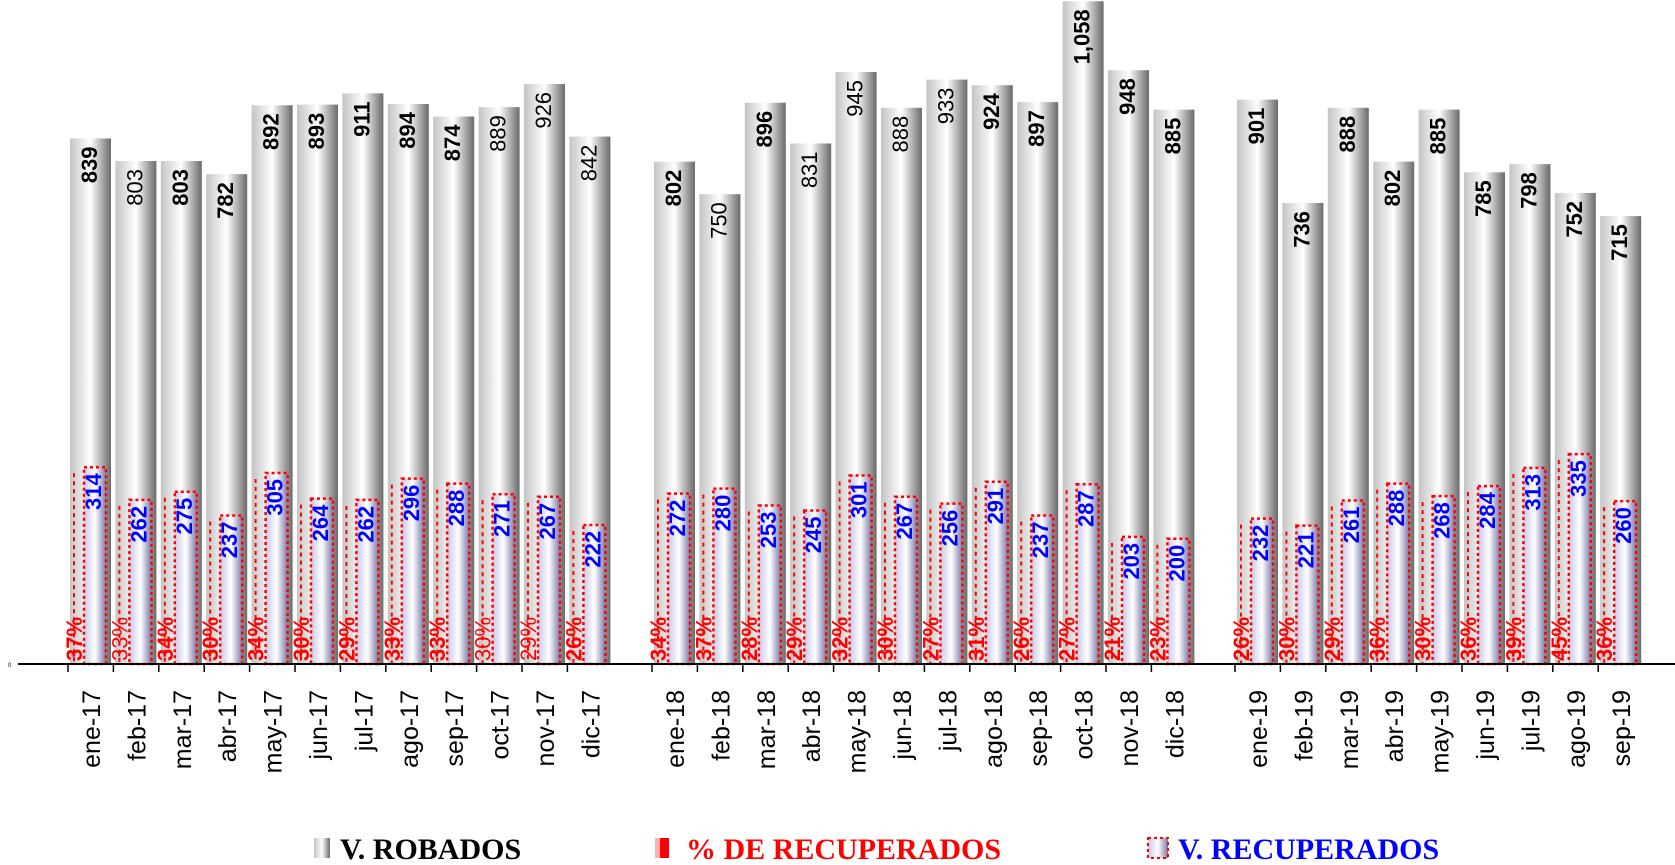 This screenshot has width=1675, height=865. I want to click on label-recuperados: 313, so click(1532, 492).